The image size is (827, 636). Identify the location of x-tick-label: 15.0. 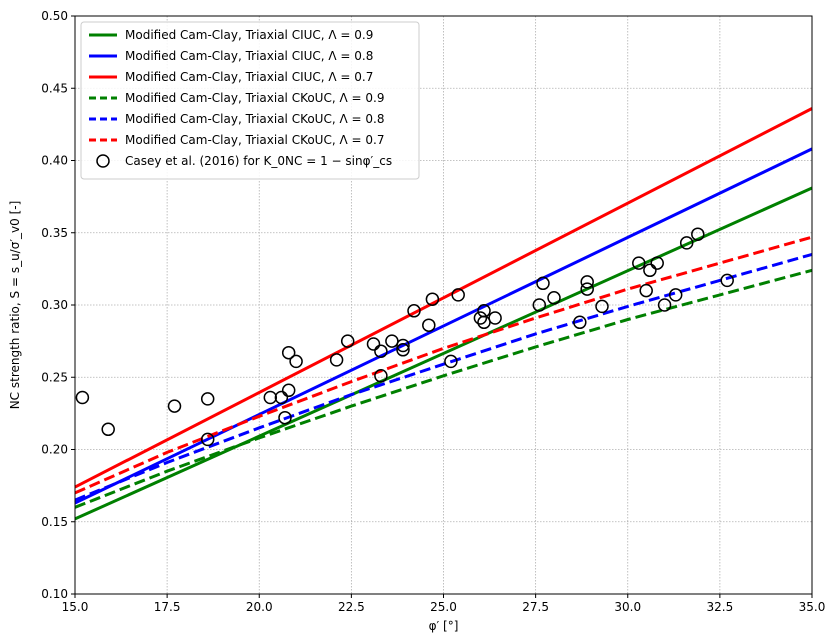
(75, 607).